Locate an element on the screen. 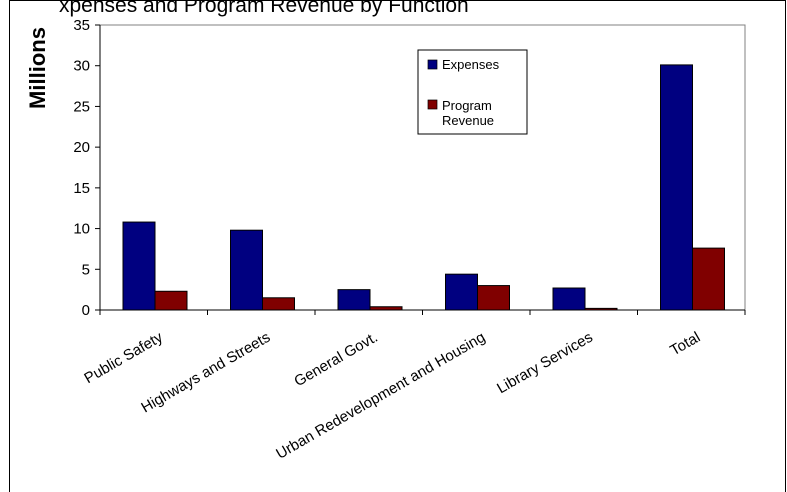 The width and height of the screenshot is (787, 492). legend-swatch-expenses is located at coordinates (432, 64).